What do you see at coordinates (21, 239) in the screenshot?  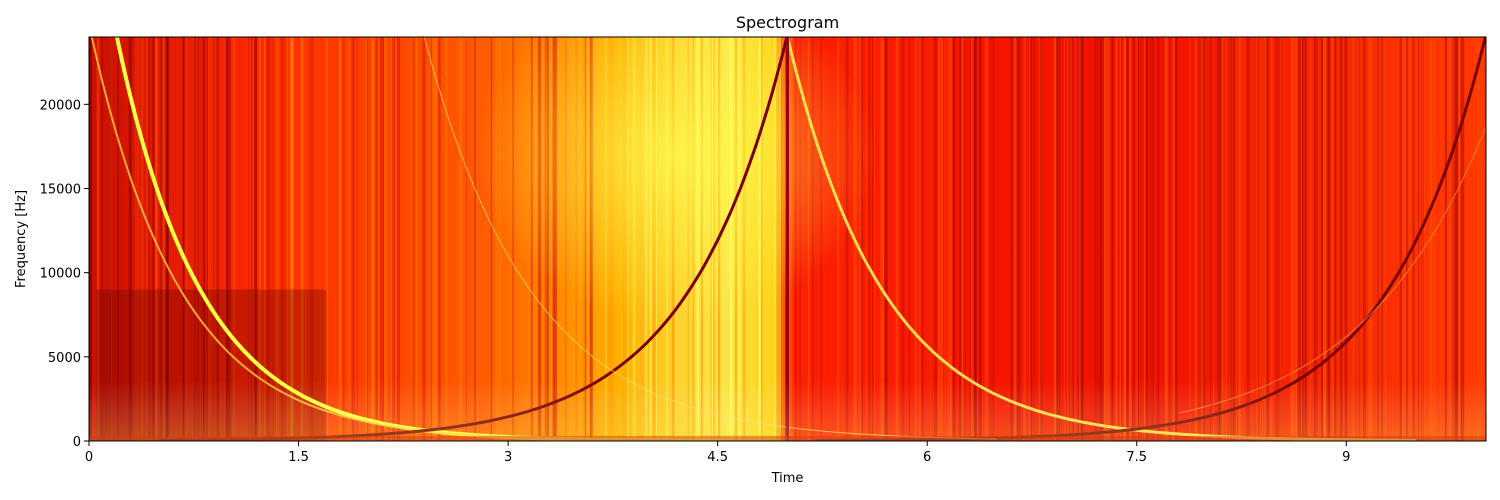 I see `y-axis-label: Frequency [Hz]` at bounding box center [21, 239].